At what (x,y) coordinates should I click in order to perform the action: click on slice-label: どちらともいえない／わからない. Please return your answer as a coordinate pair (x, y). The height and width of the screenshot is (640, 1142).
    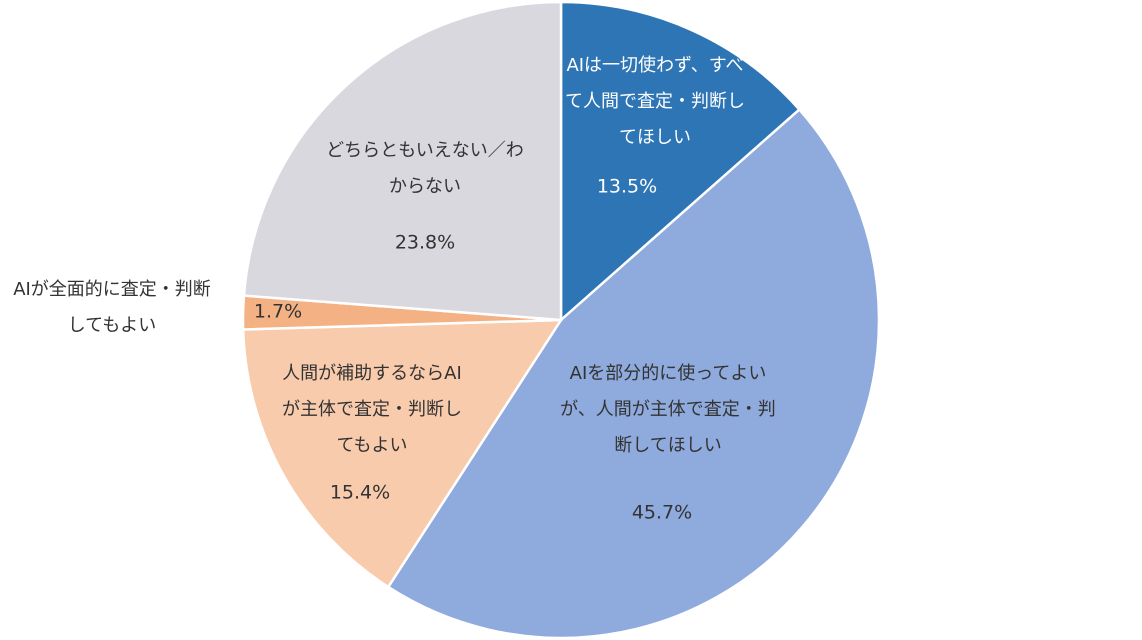
    Looking at the image, I should click on (425, 168).